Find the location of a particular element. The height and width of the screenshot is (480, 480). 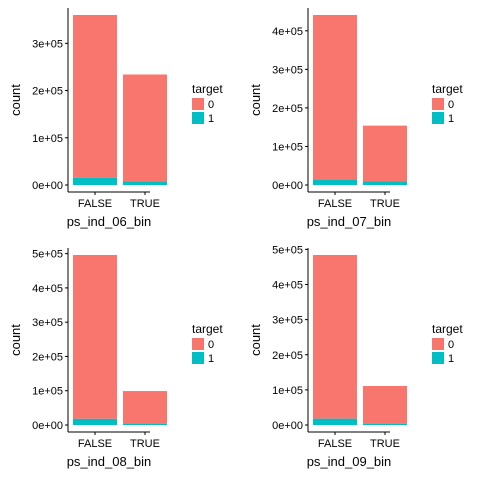

x-axis-title: ps_ind_08_bin is located at coordinates (109, 461).